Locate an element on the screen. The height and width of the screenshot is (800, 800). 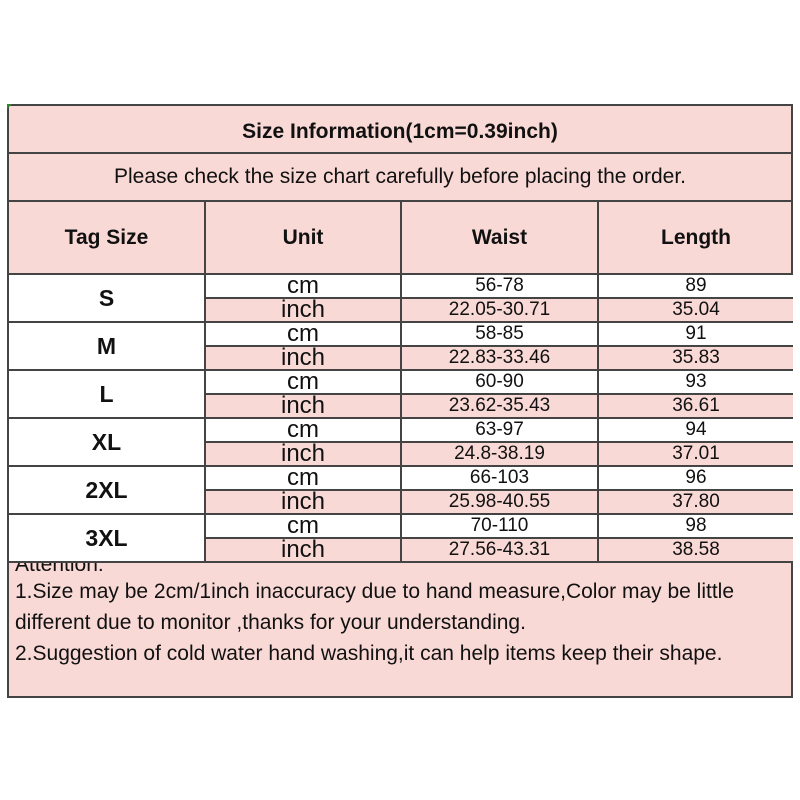
length-cell: 89 is located at coordinates (696, 287).